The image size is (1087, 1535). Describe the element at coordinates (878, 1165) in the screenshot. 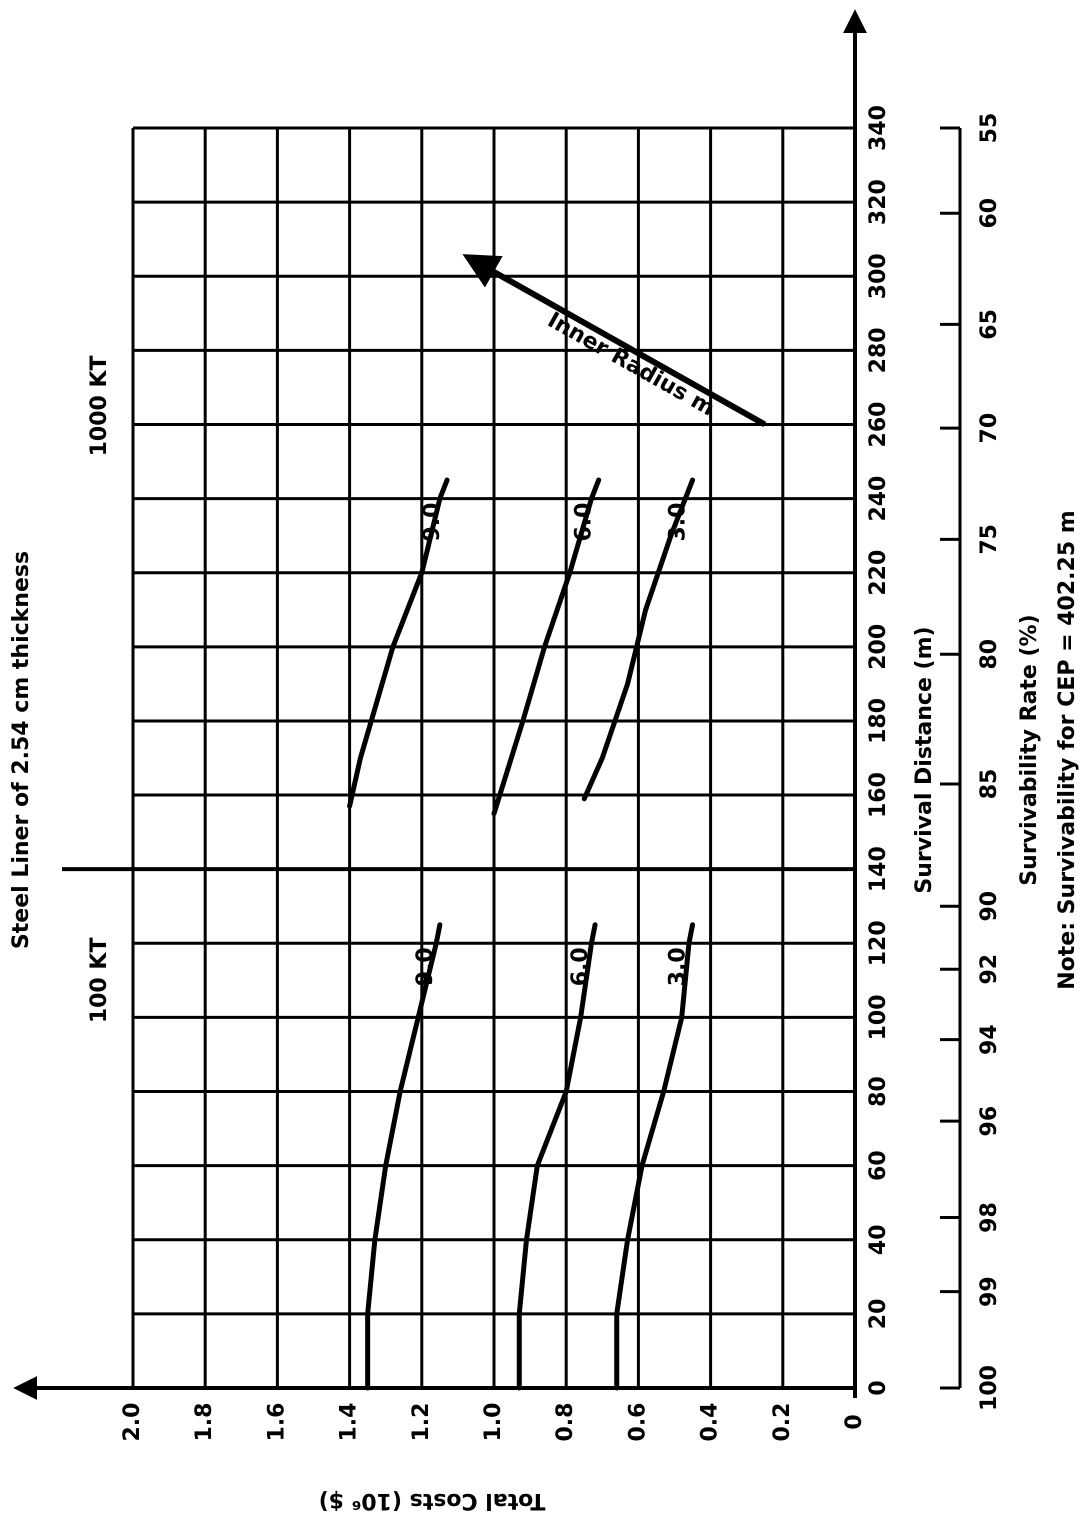

I see `x-tick-label: 60` at that location.